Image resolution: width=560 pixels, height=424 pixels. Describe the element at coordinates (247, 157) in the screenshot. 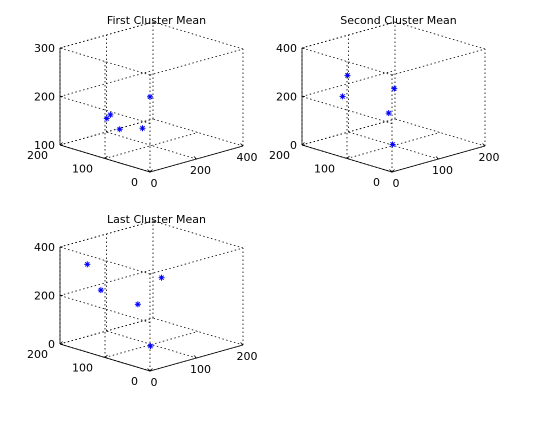

I see `x-tick-label: 400` at that location.